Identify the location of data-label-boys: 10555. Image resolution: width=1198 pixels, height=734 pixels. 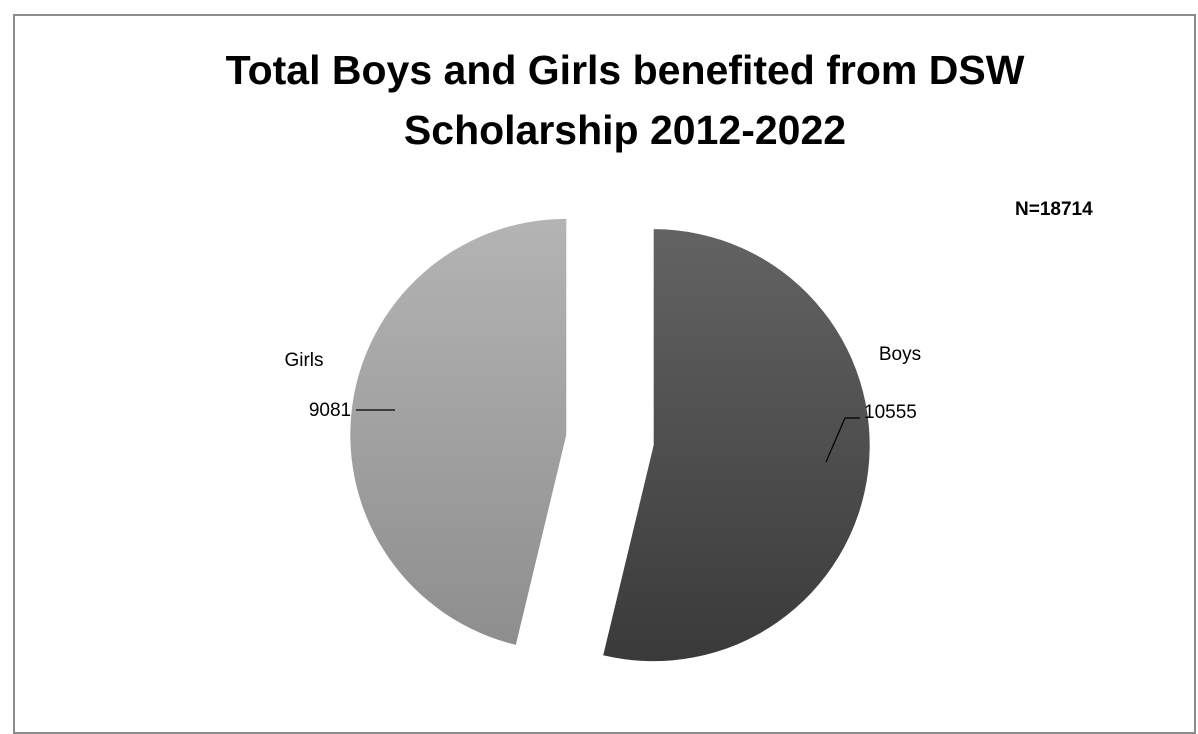
(890, 412).